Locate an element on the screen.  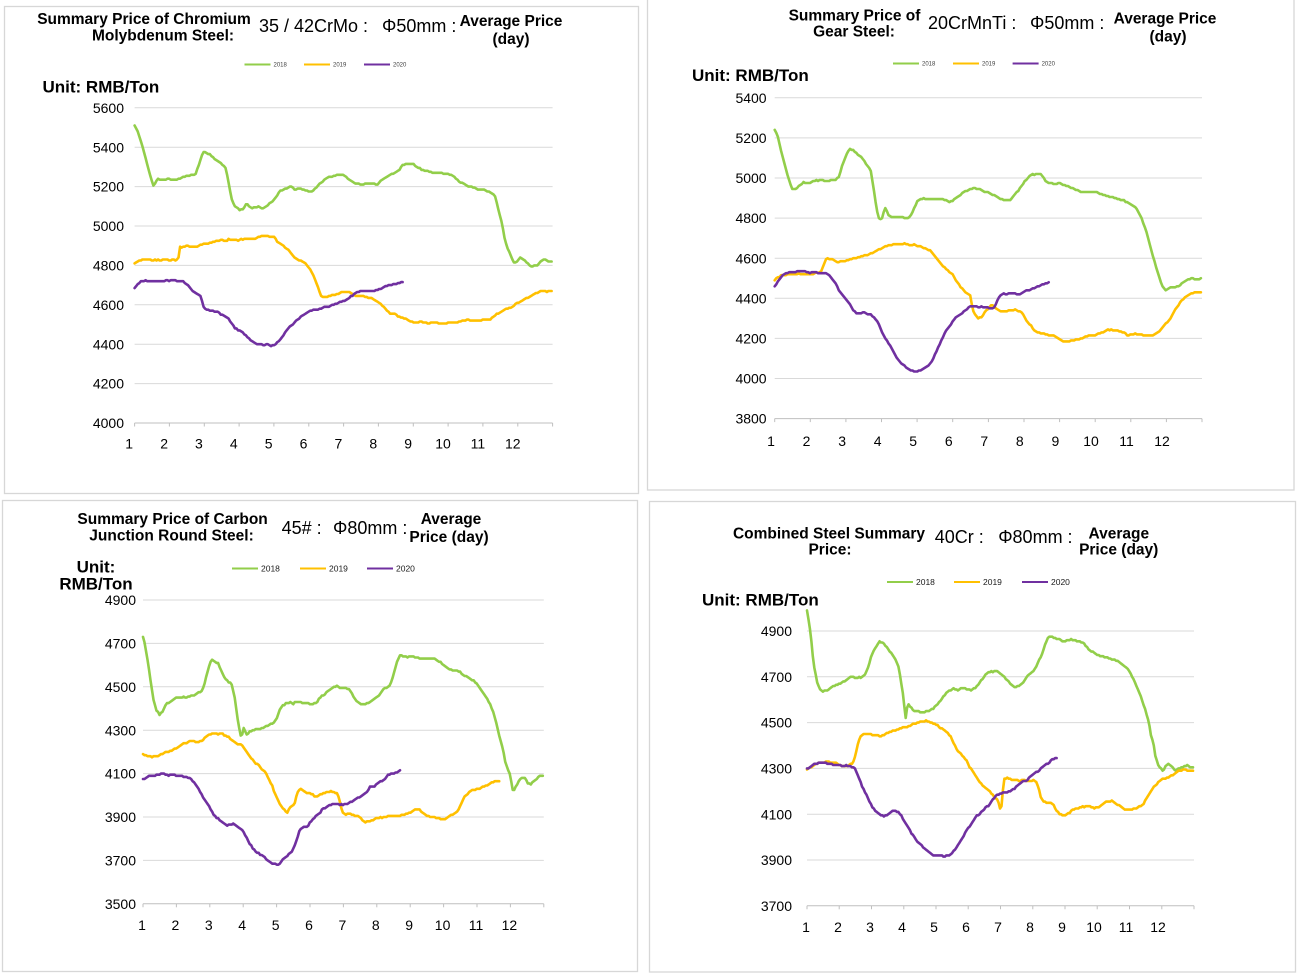
svg-text: Φ50mm : is located at coordinates (419, 26).